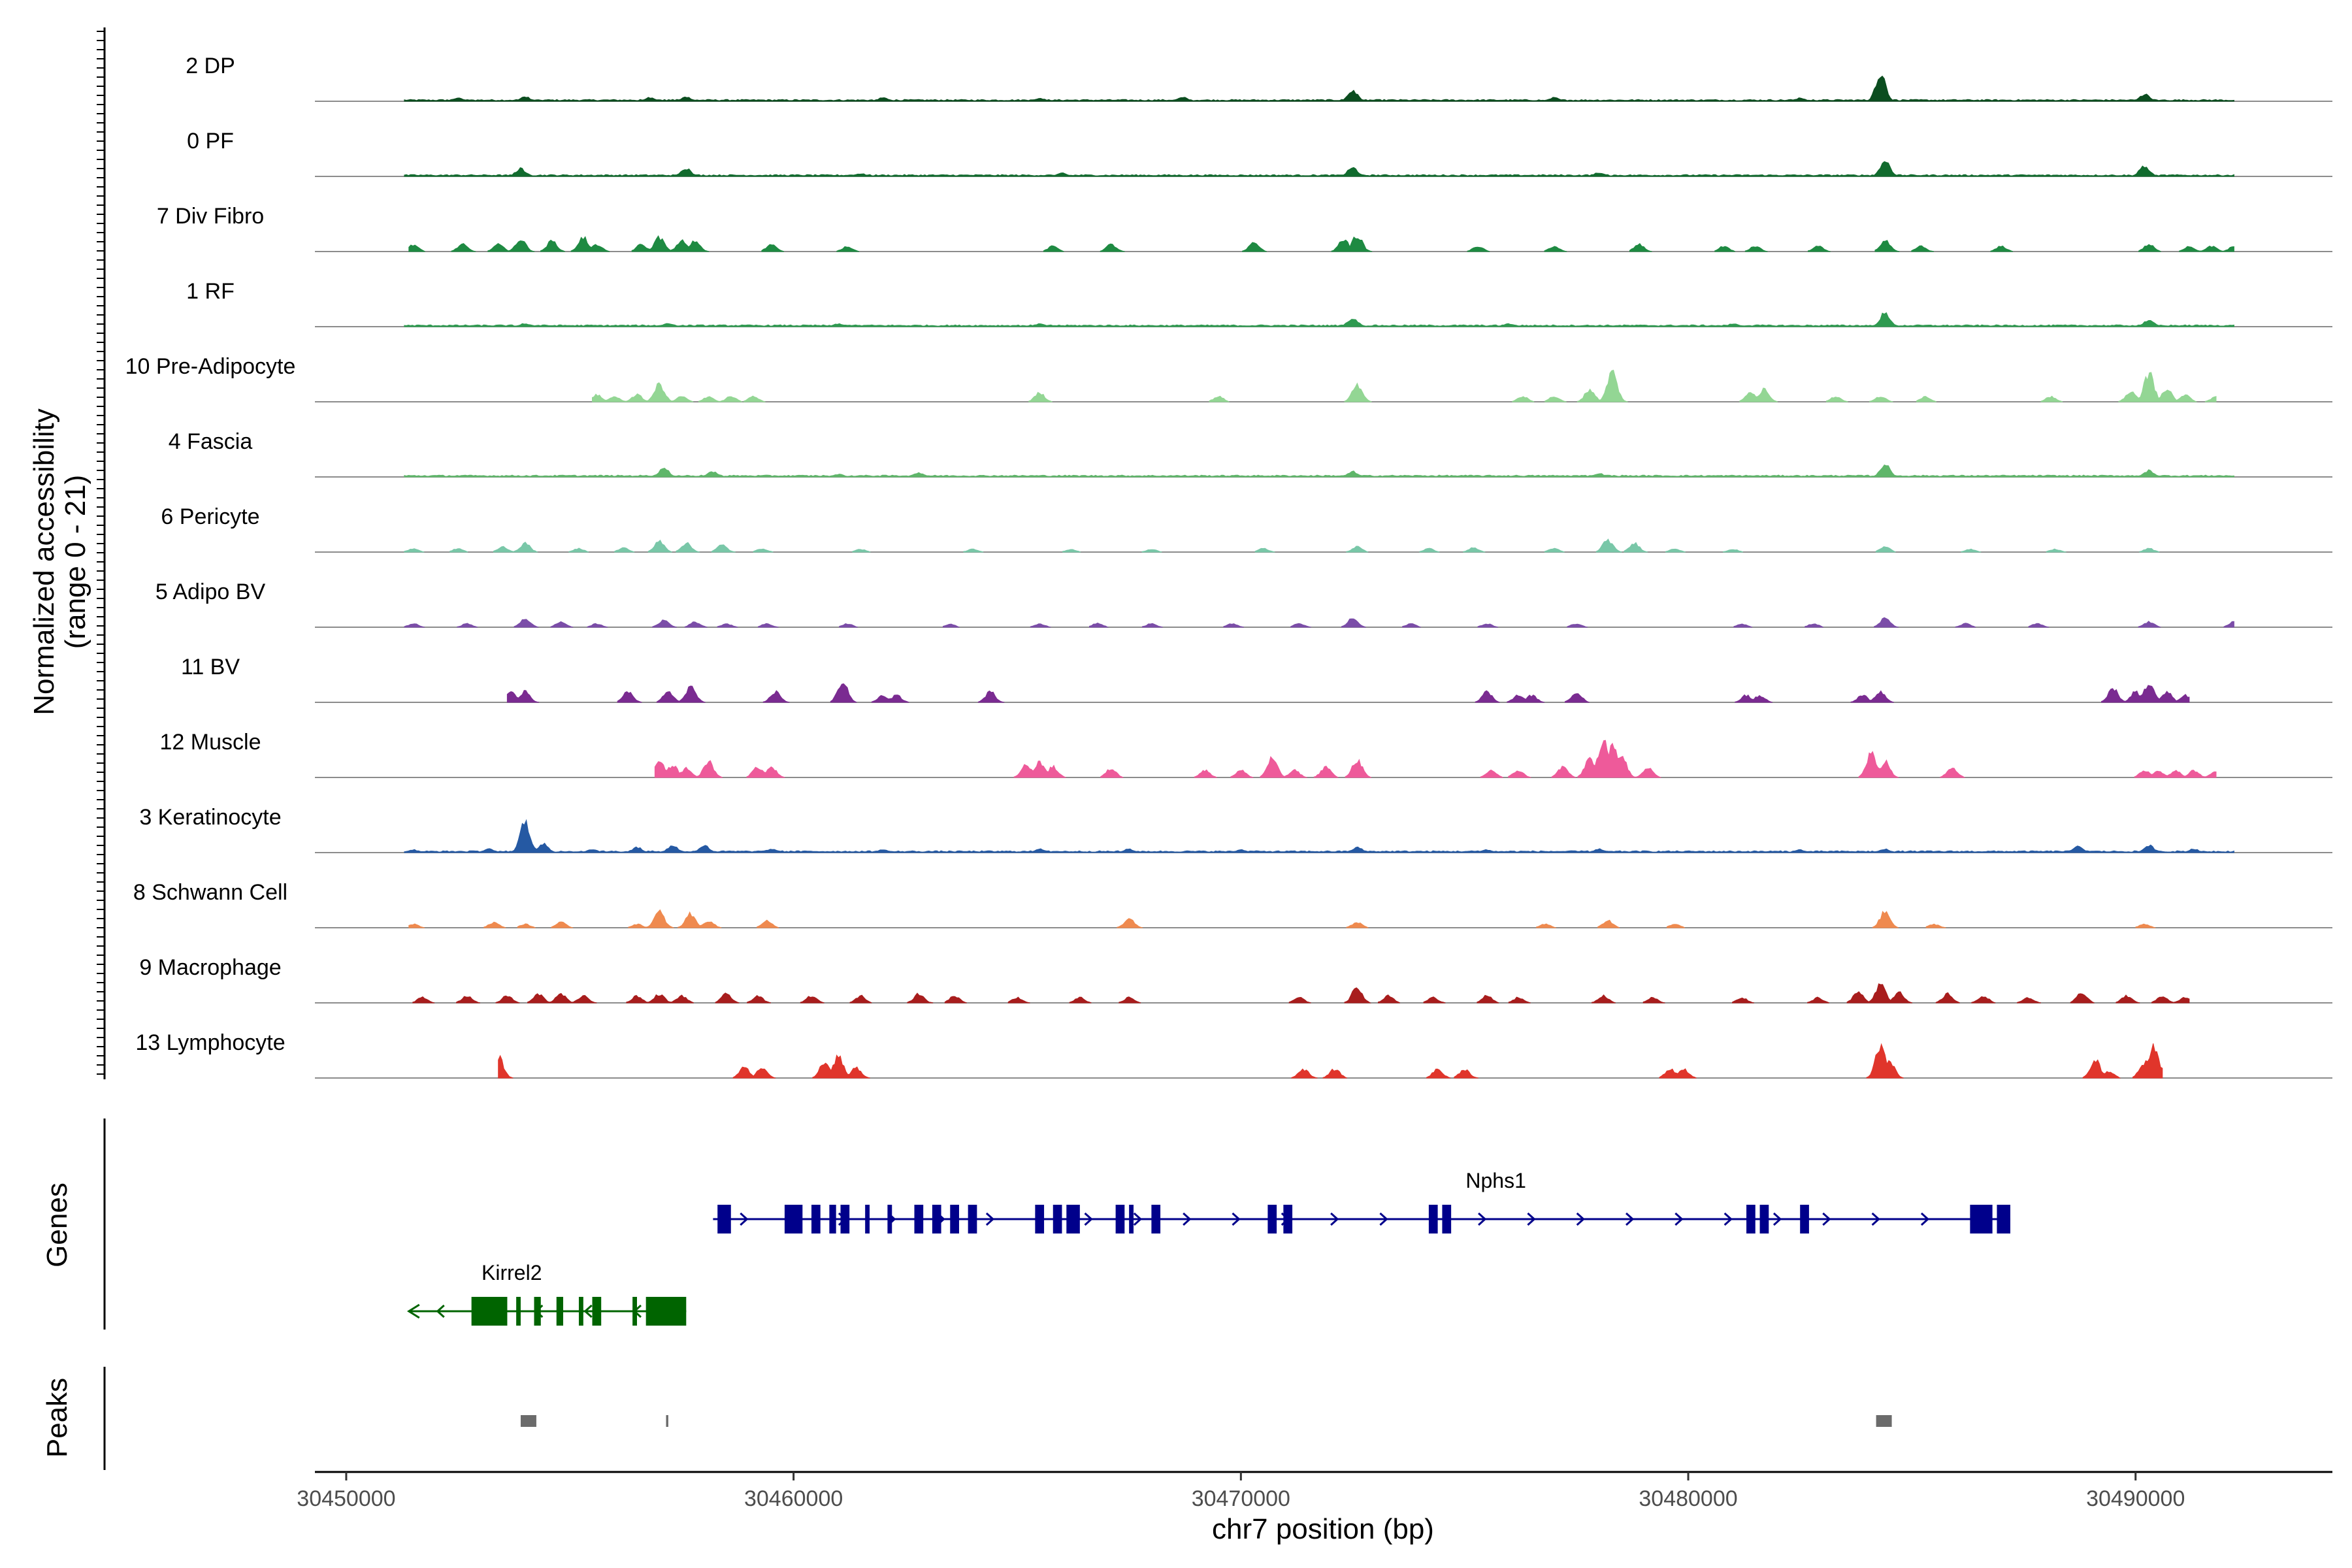  Describe the element at coordinates (1495, 1180) in the screenshot. I see `gene-label: Nphs1` at that location.